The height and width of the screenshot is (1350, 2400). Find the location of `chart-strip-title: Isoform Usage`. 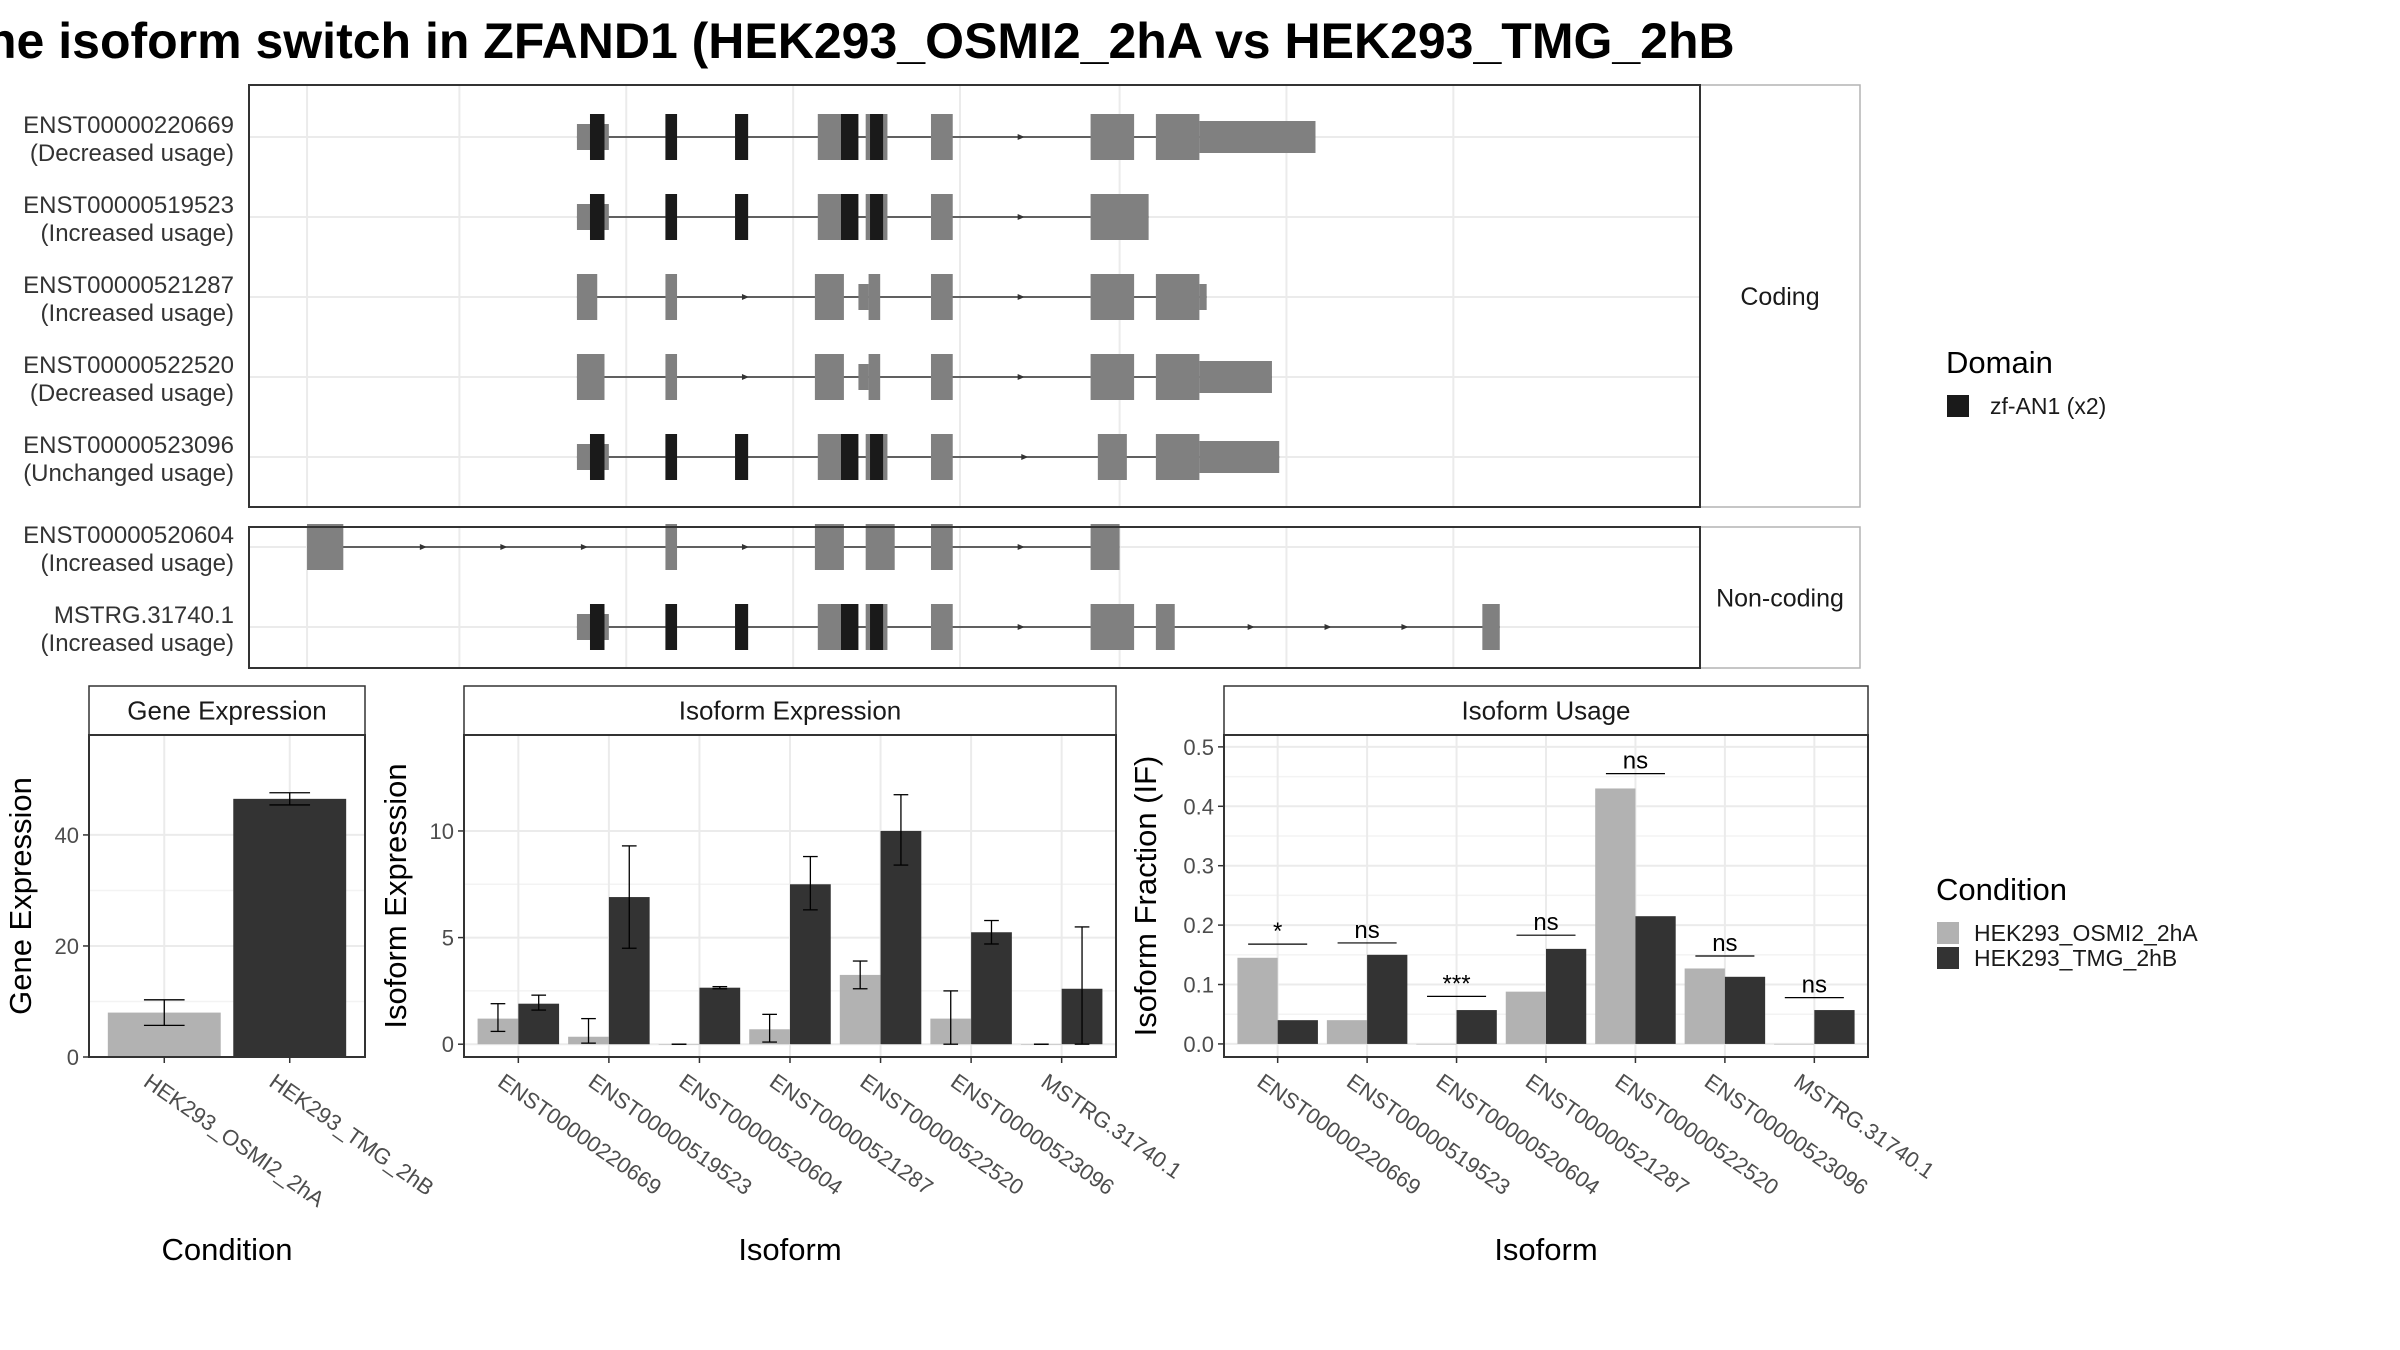

chart-strip-title: Isoform Usage is located at coordinates (1545, 711).